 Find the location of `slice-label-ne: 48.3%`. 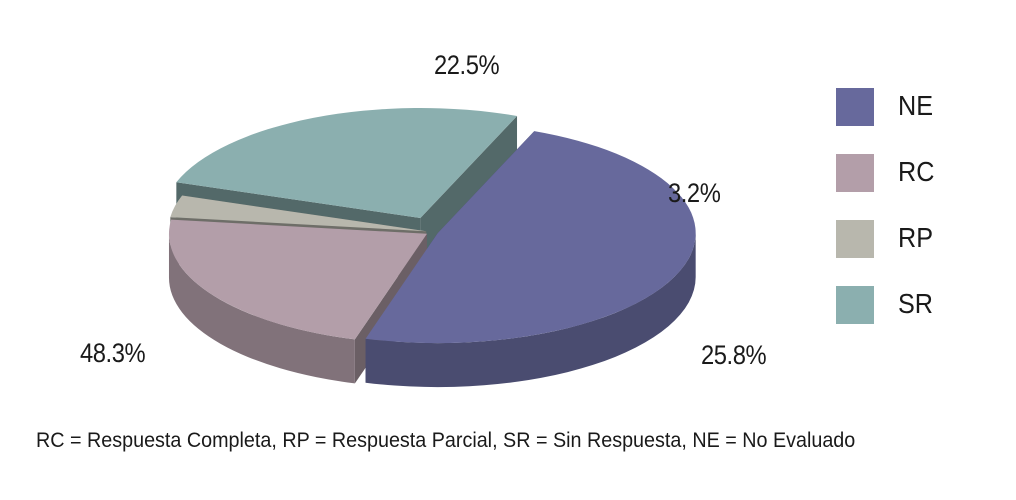

slice-label-ne: 48.3% is located at coordinates (113, 353).